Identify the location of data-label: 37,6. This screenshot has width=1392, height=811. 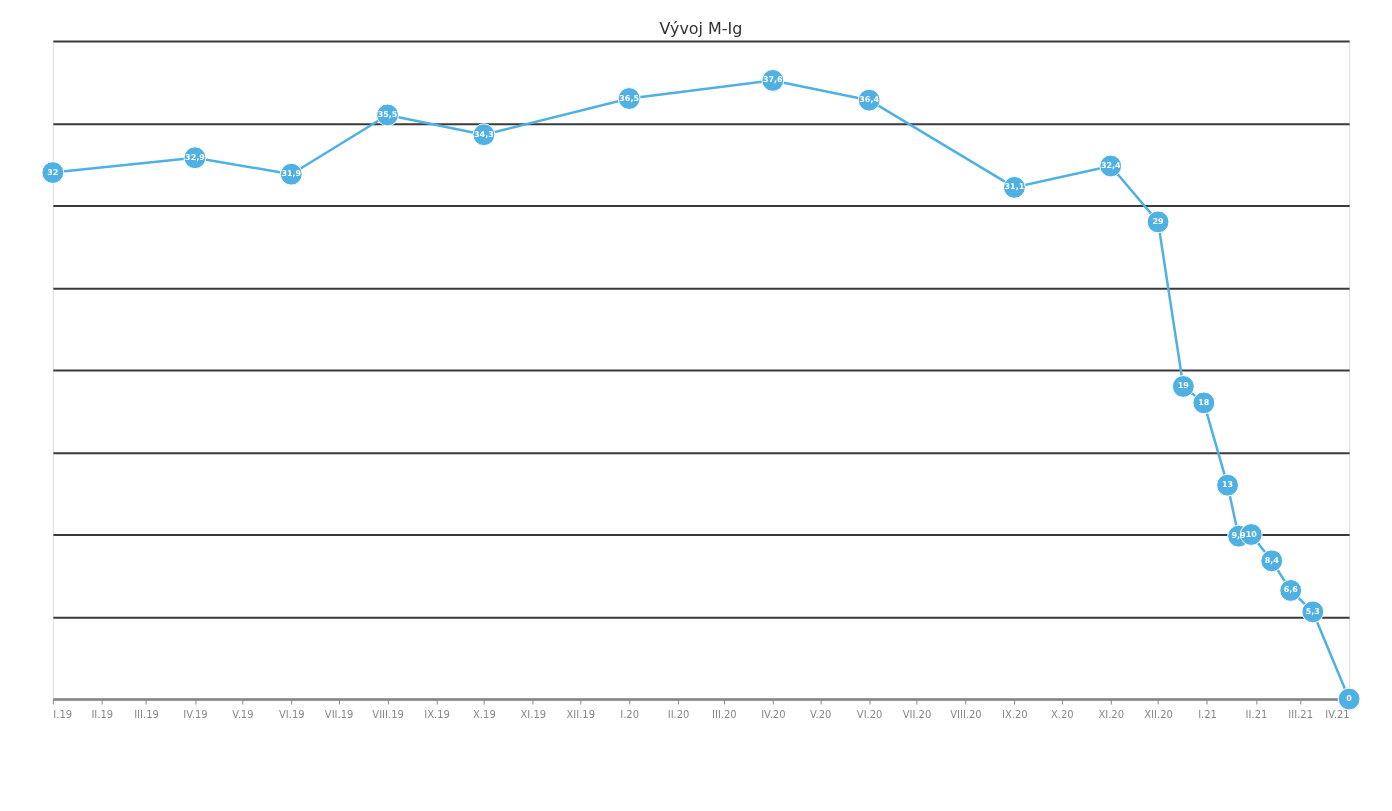
(773, 80).